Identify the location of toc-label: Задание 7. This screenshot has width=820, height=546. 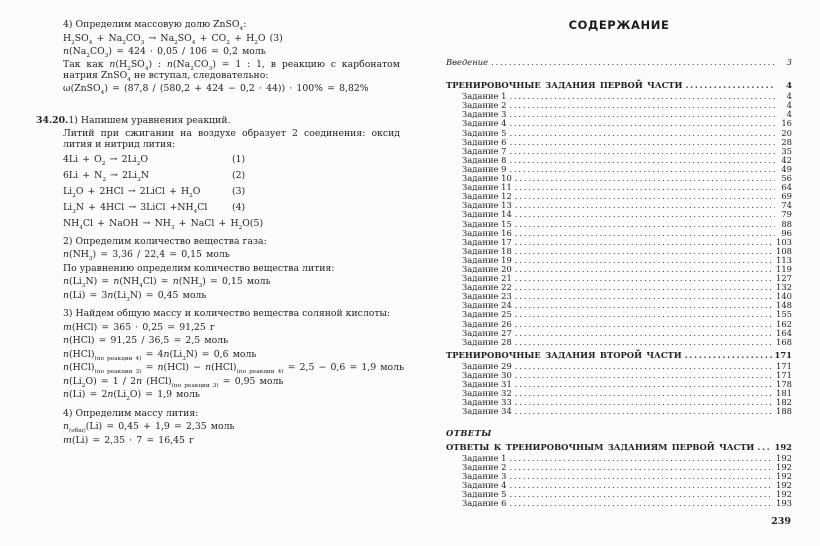
(484, 150).